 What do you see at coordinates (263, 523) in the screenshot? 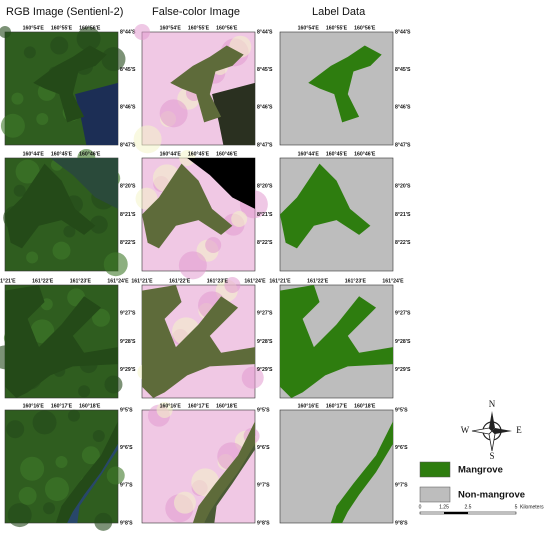
I see `latitude-label: 9°8'S` at bounding box center [263, 523].